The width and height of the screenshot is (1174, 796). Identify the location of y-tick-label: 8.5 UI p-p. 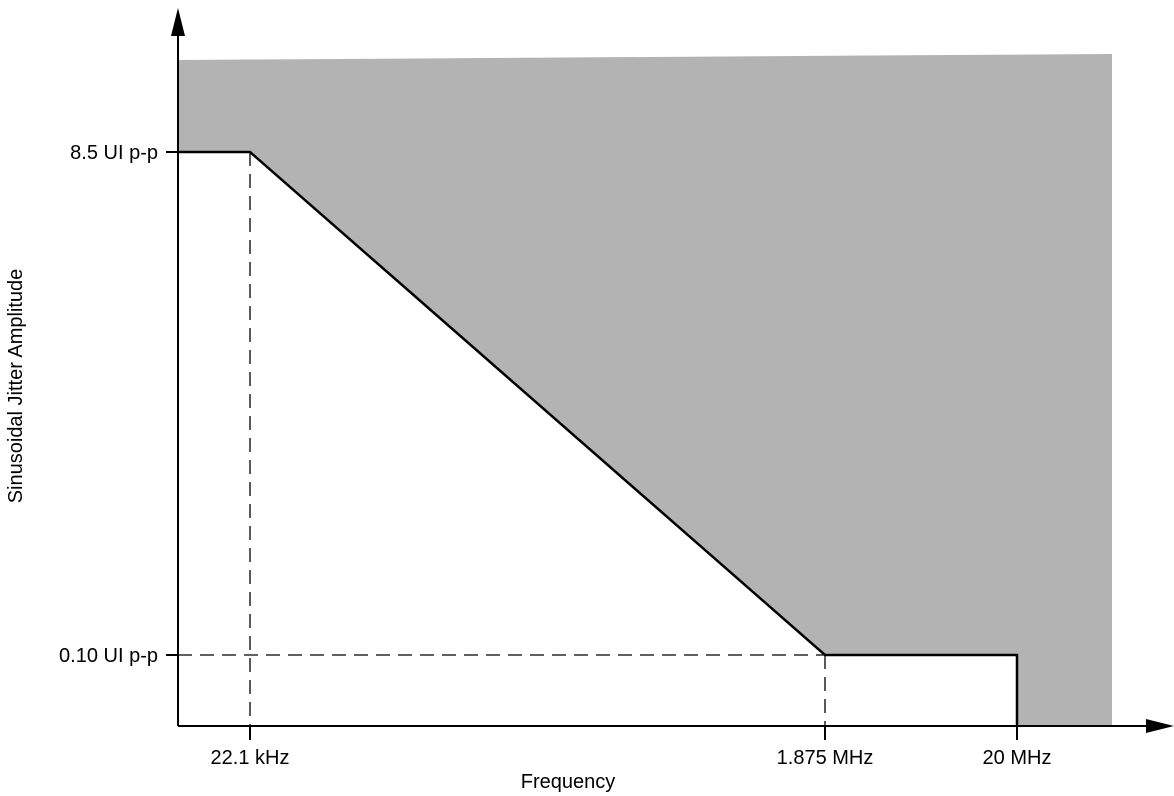
(114, 153).